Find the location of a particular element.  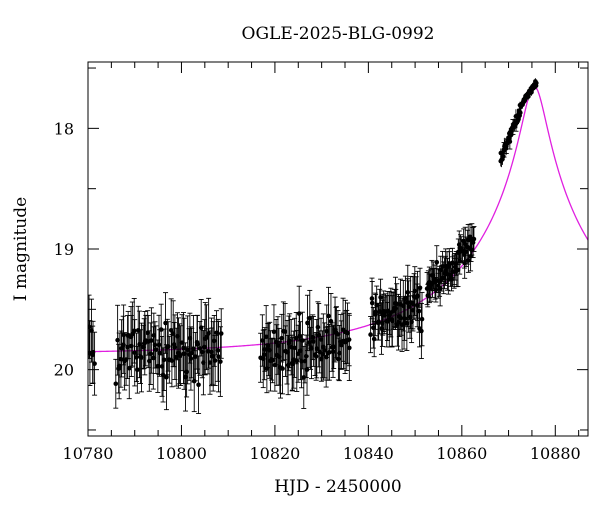

y-axis-label: I magnitude is located at coordinates (21, 249).